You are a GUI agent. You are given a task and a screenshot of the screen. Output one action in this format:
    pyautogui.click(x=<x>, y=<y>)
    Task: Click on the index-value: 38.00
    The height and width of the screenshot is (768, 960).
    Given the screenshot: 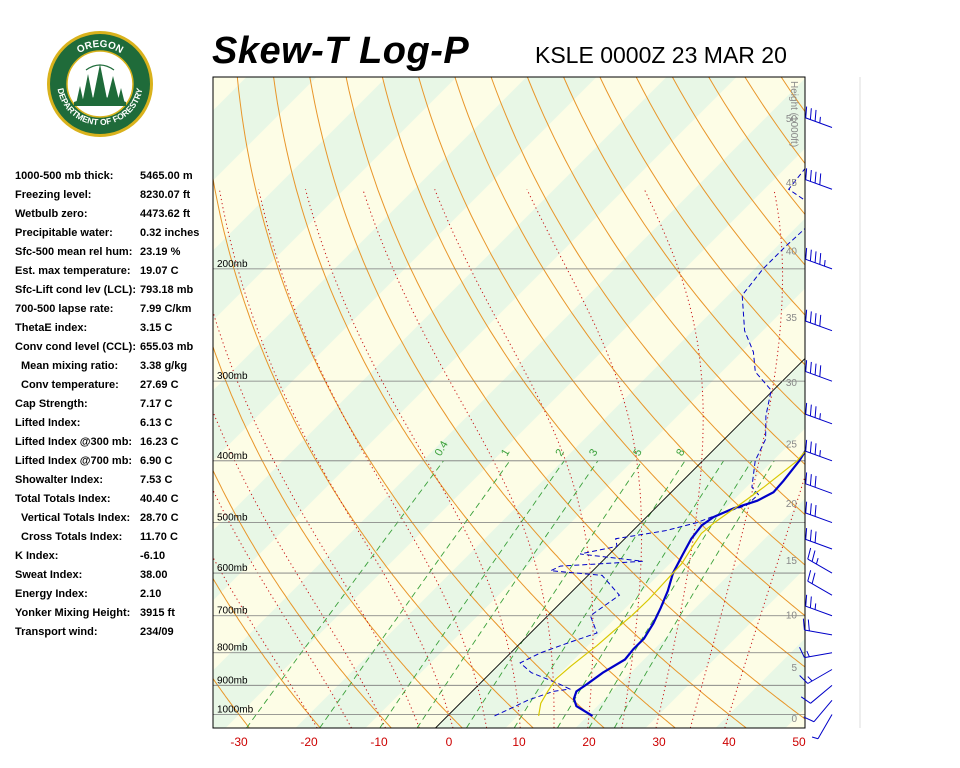 What is the action you would take?
    pyautogui.click(x=154, y=575)
    